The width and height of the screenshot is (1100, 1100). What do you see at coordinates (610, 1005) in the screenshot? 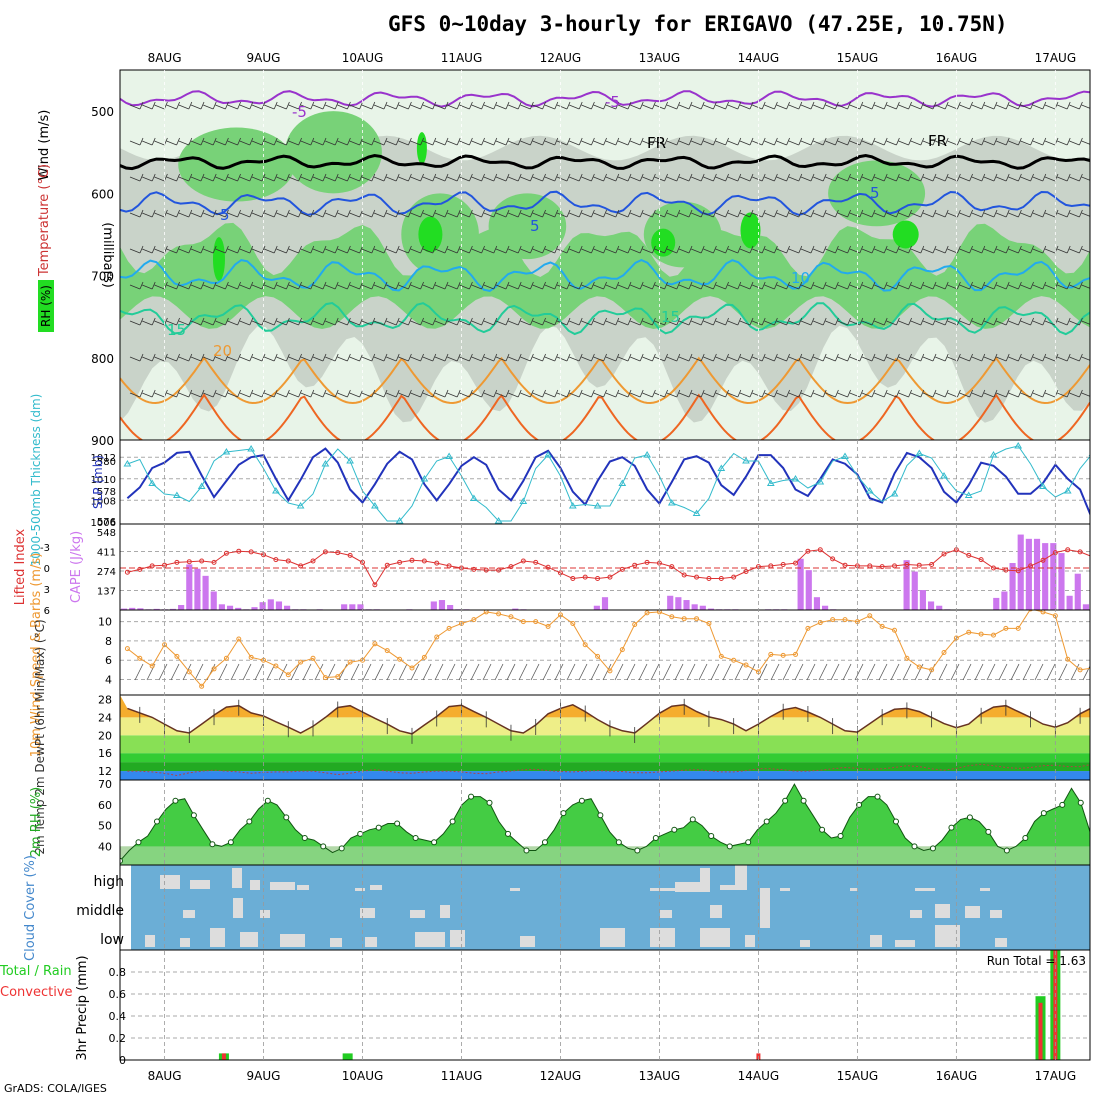
I see `precip-panel` at bounding box center [610, 1005].